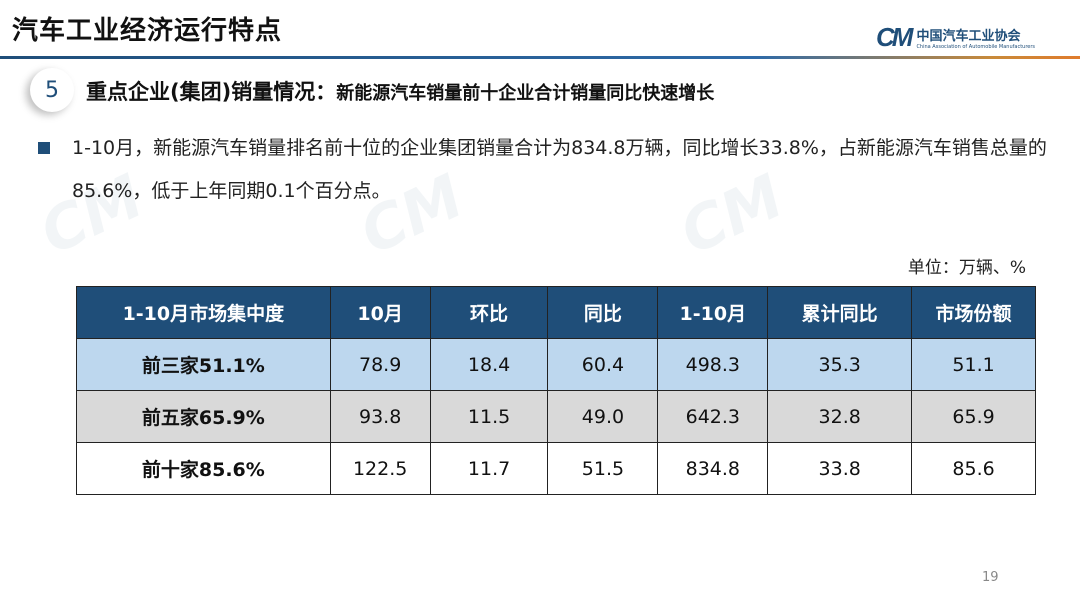  Describe the element at coordinates (380, 468) in the screenshot. I see `table-cell: 122.5` at that location.